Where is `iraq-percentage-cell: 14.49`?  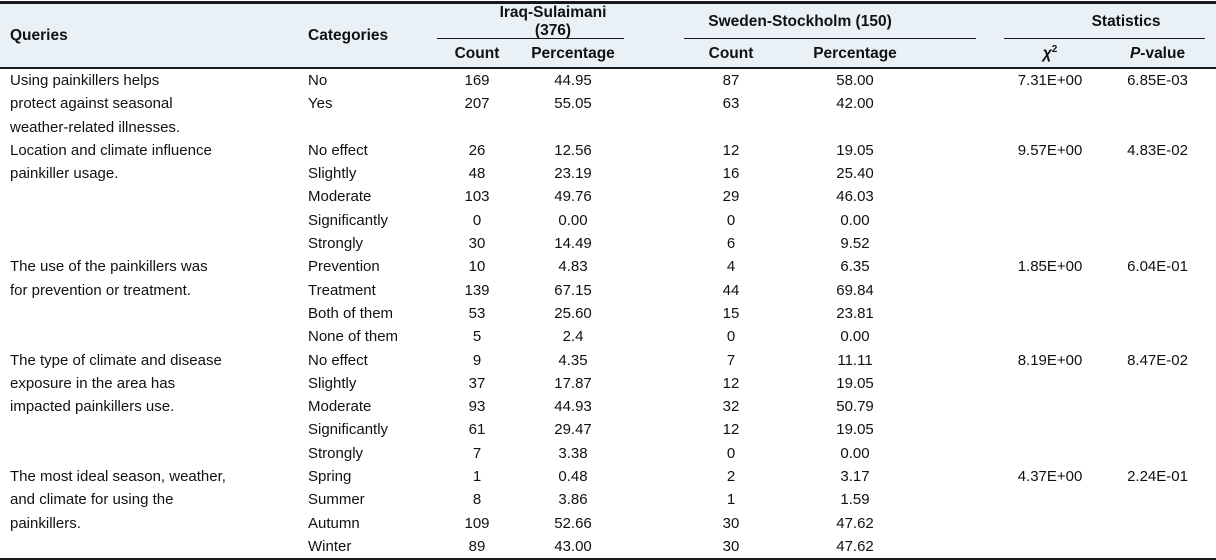
iraq-percentage-cell: 14.49 is located at coordinates (573, 244).